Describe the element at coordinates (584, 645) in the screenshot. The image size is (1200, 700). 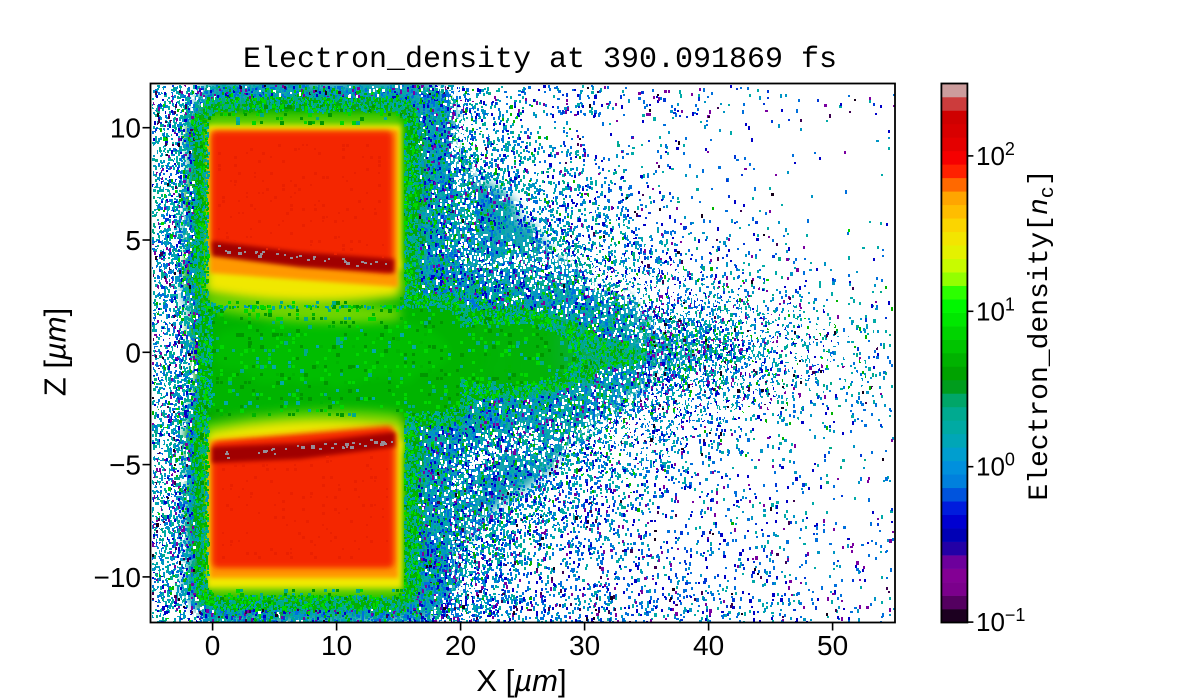
I see `svg-text: 30` at that location.